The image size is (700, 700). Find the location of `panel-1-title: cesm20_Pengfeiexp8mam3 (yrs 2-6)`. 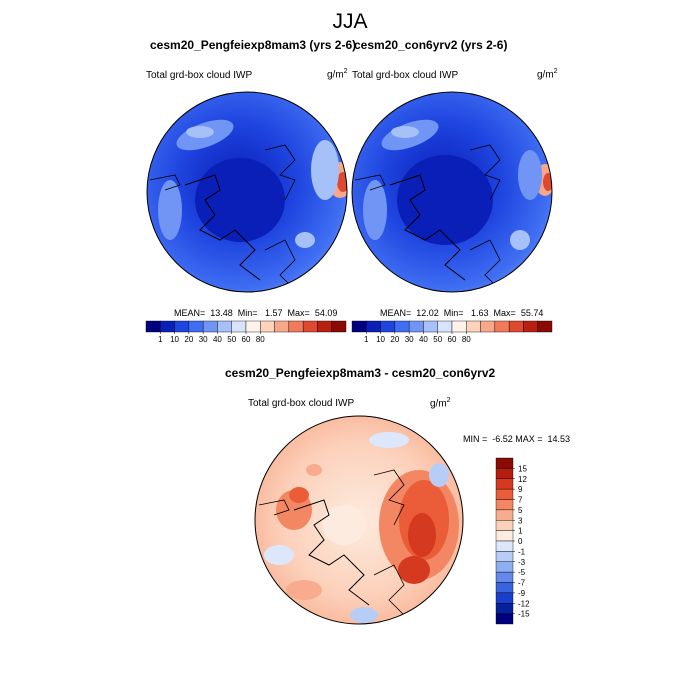

panel-1-title: cesm20_Pengfeiexp8mam3 (yrs 2-6) is located at coordinates (253, 45).